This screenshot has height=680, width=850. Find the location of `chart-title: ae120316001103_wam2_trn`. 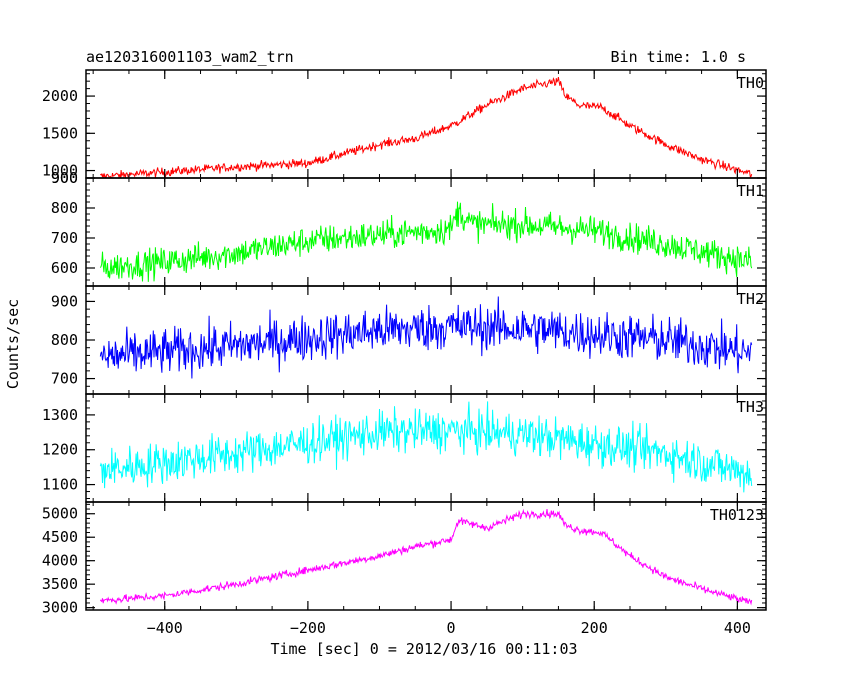

chart-title: ae120316001103_wam2_trn is located at coordinates (190, 57).